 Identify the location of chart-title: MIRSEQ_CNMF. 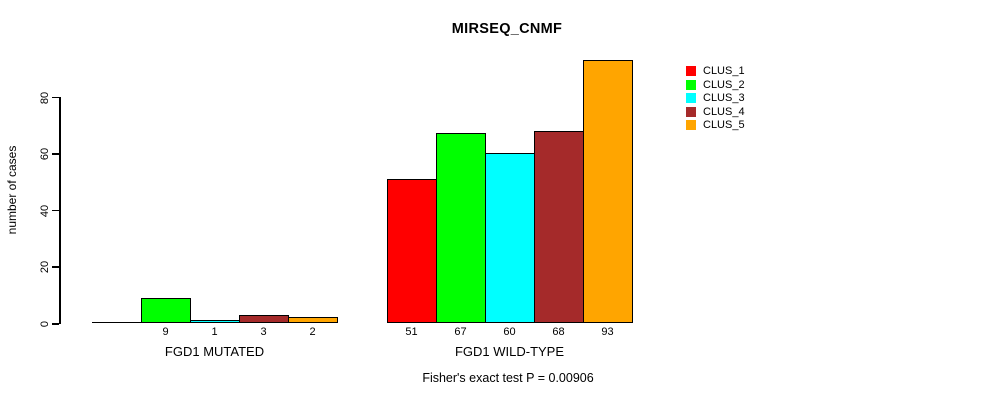
(507, 29).